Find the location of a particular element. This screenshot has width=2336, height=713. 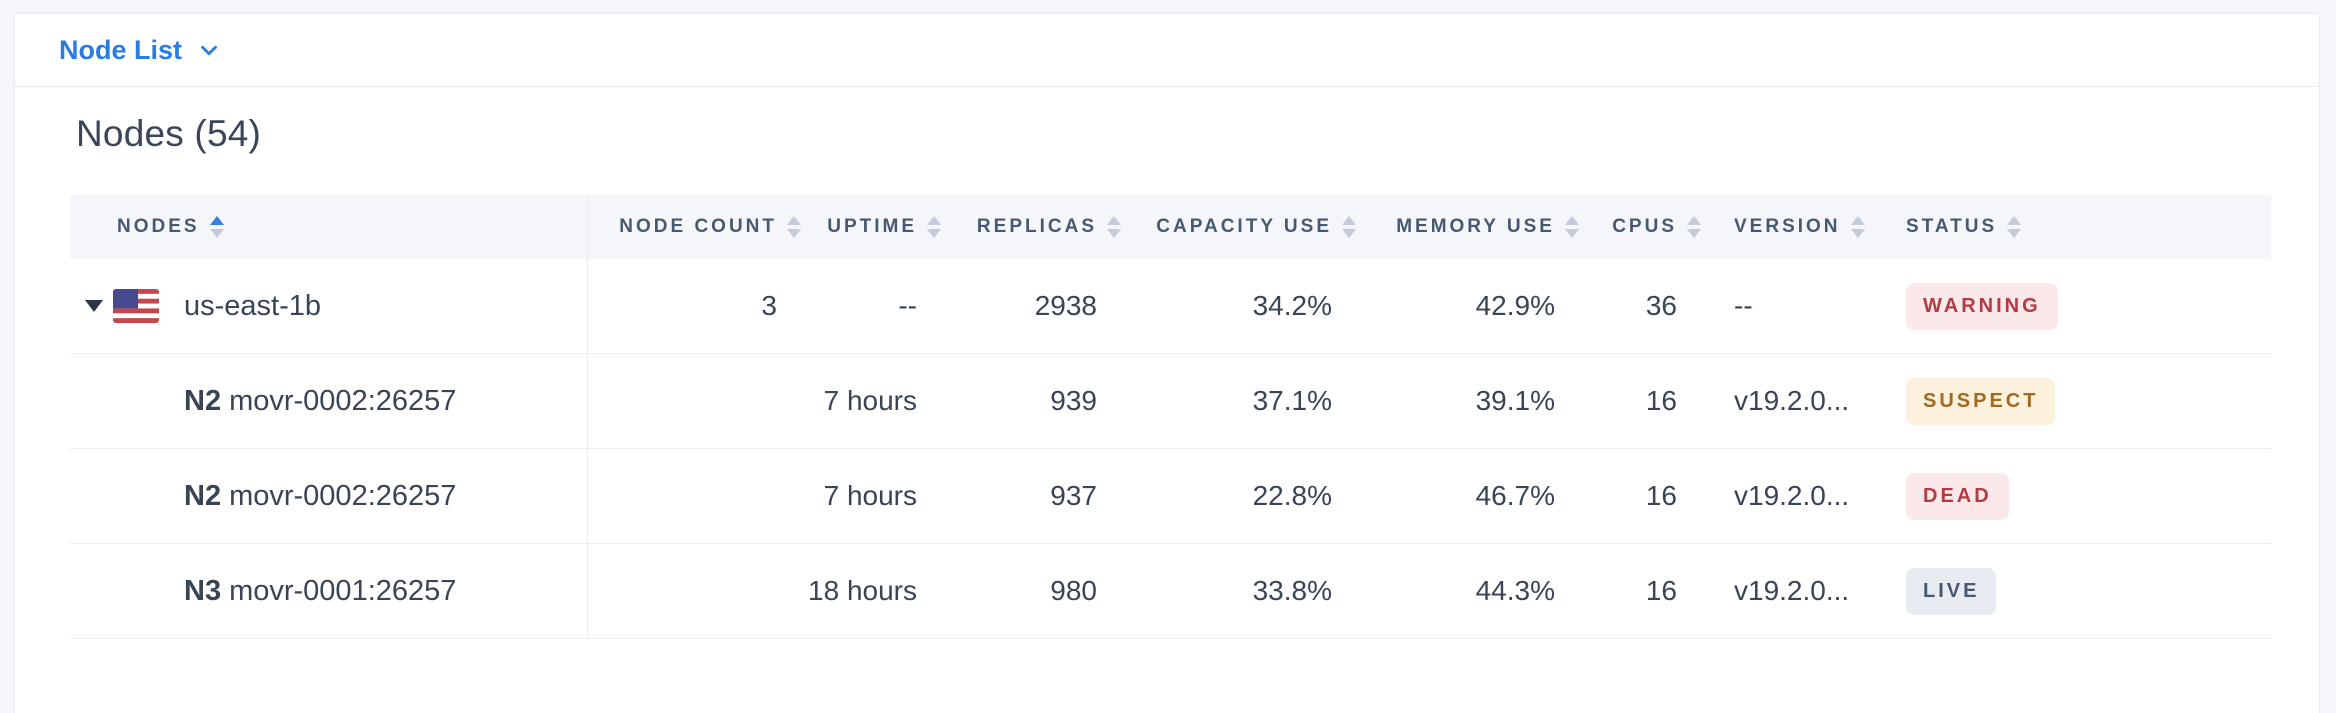

cell-nodes: us-east-1b is located at coordinates (329, 306).